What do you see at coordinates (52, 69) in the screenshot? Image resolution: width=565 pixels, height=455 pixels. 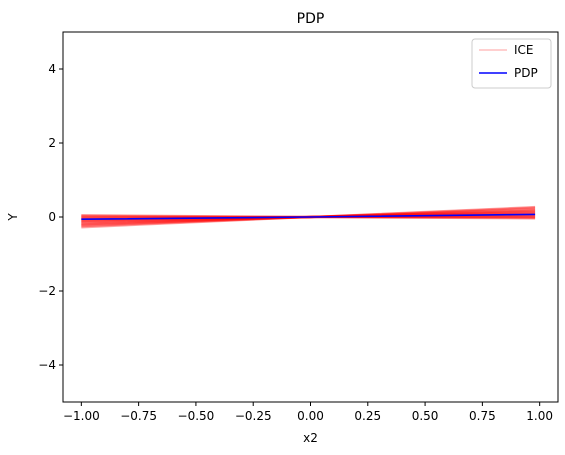 I see `y-tick-label: 4` at bounding box center [52, 69].